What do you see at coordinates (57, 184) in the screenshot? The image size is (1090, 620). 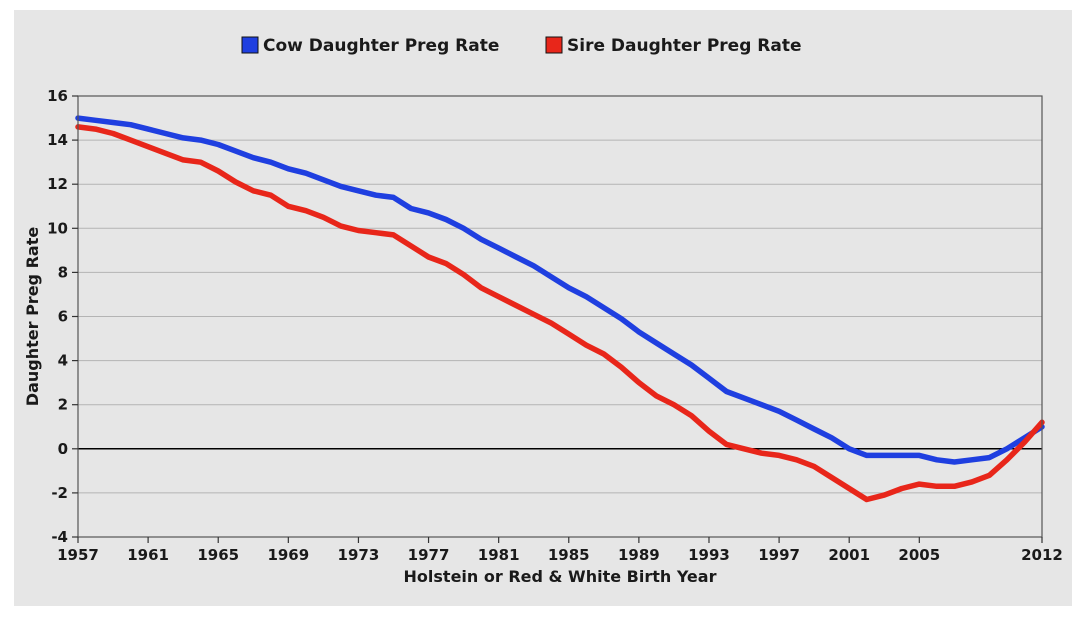 I see `y-tick-label: 12` at bounding box center [57, 184].